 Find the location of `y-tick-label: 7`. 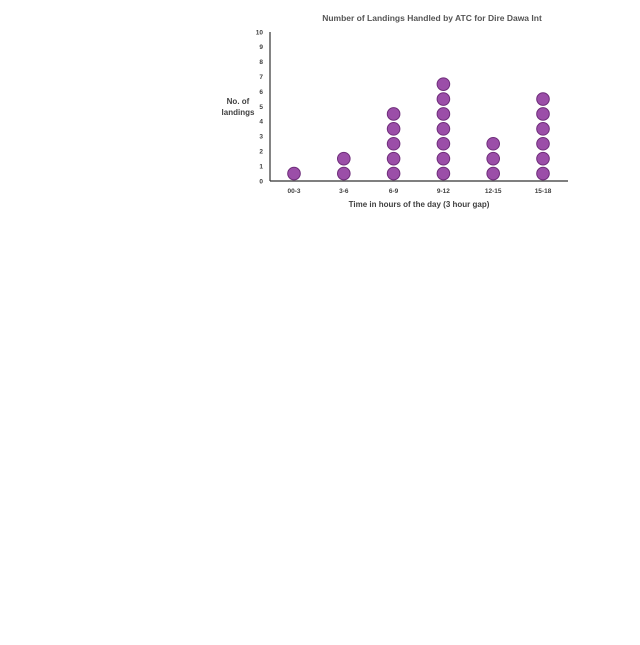

y-tick-label: 7 is located at coordinates (261, 77).